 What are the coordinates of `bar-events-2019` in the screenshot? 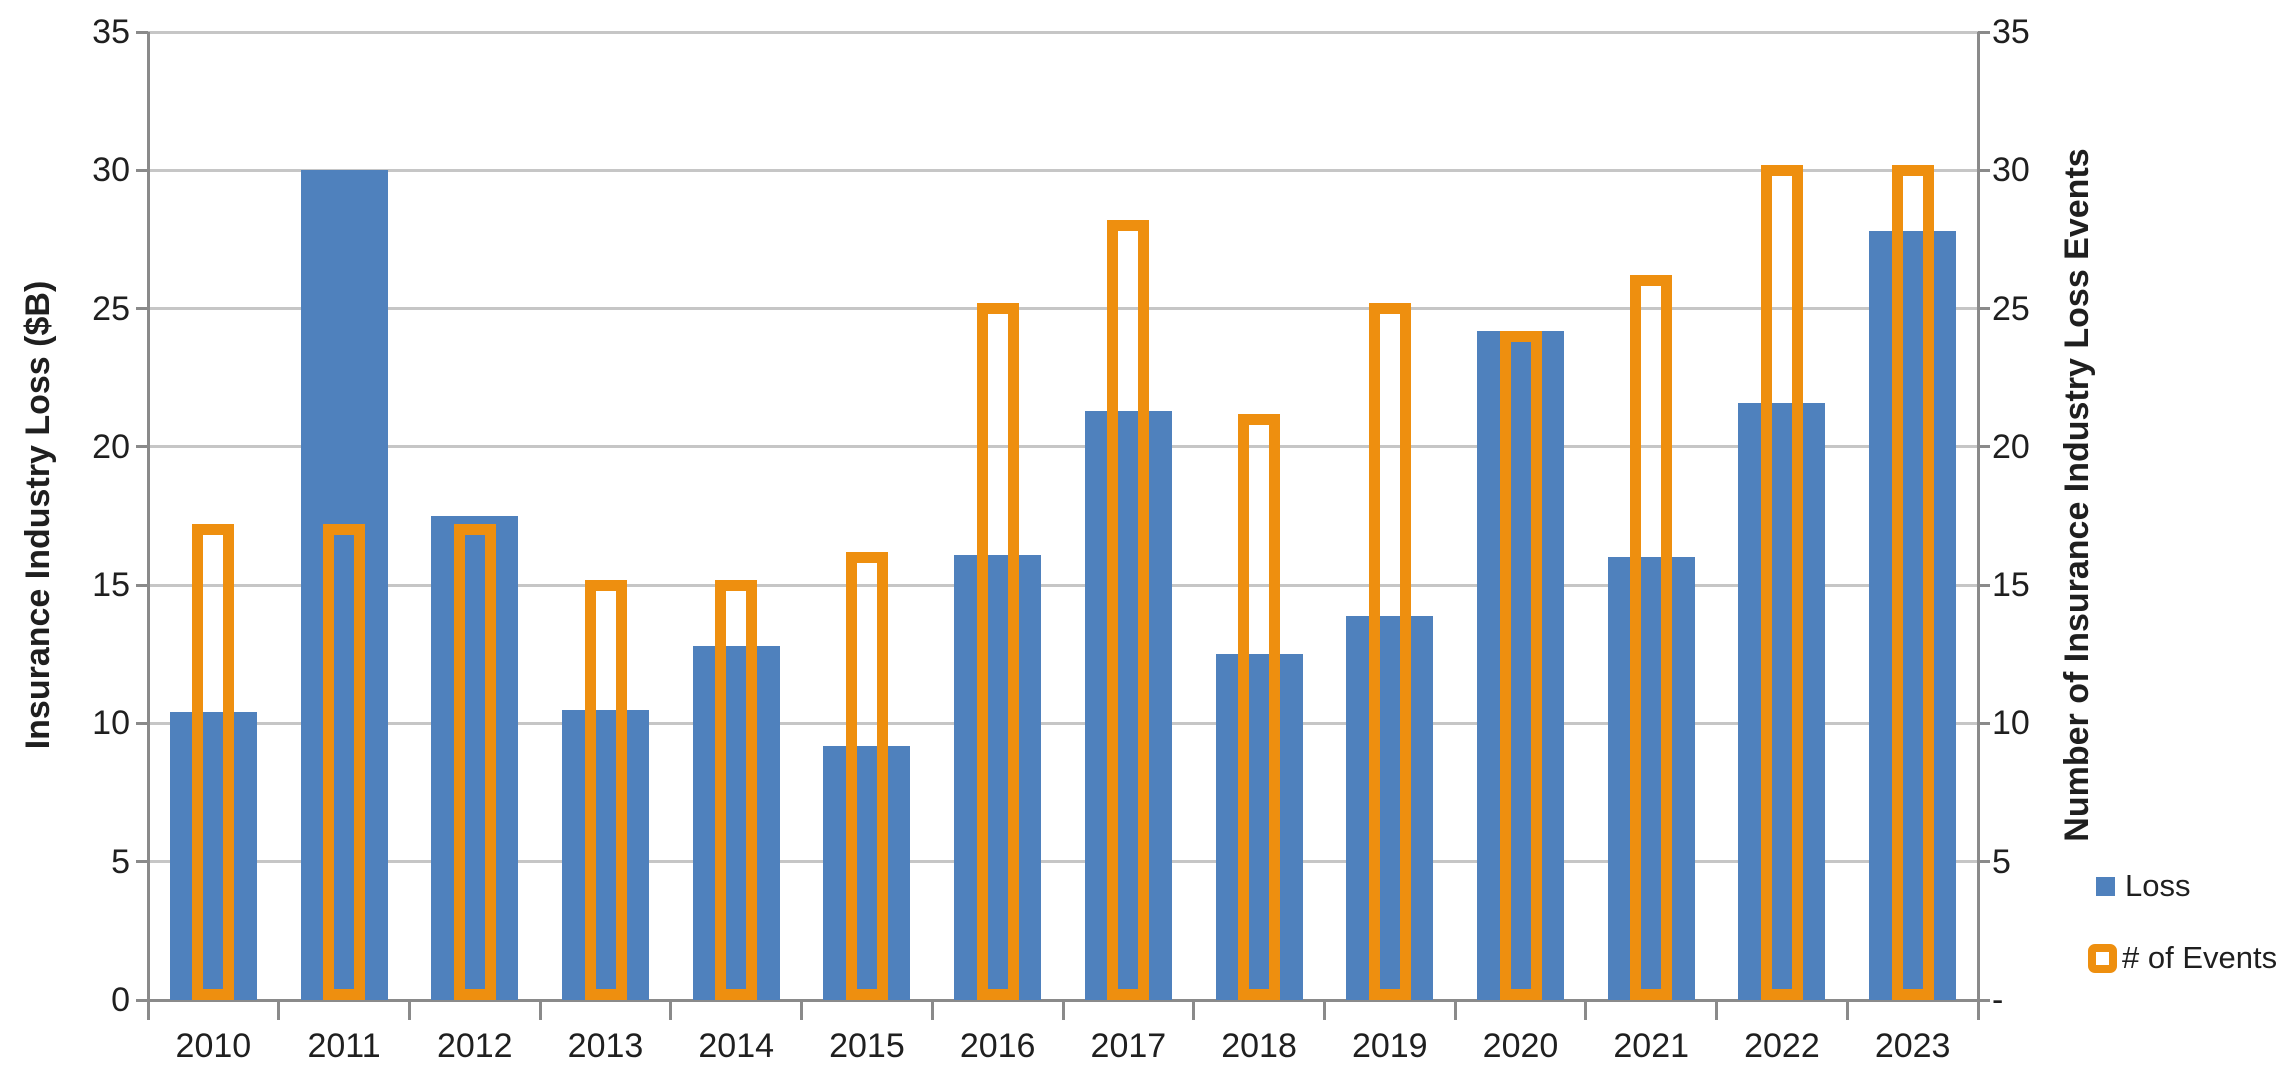 It's located at (1389, 651).